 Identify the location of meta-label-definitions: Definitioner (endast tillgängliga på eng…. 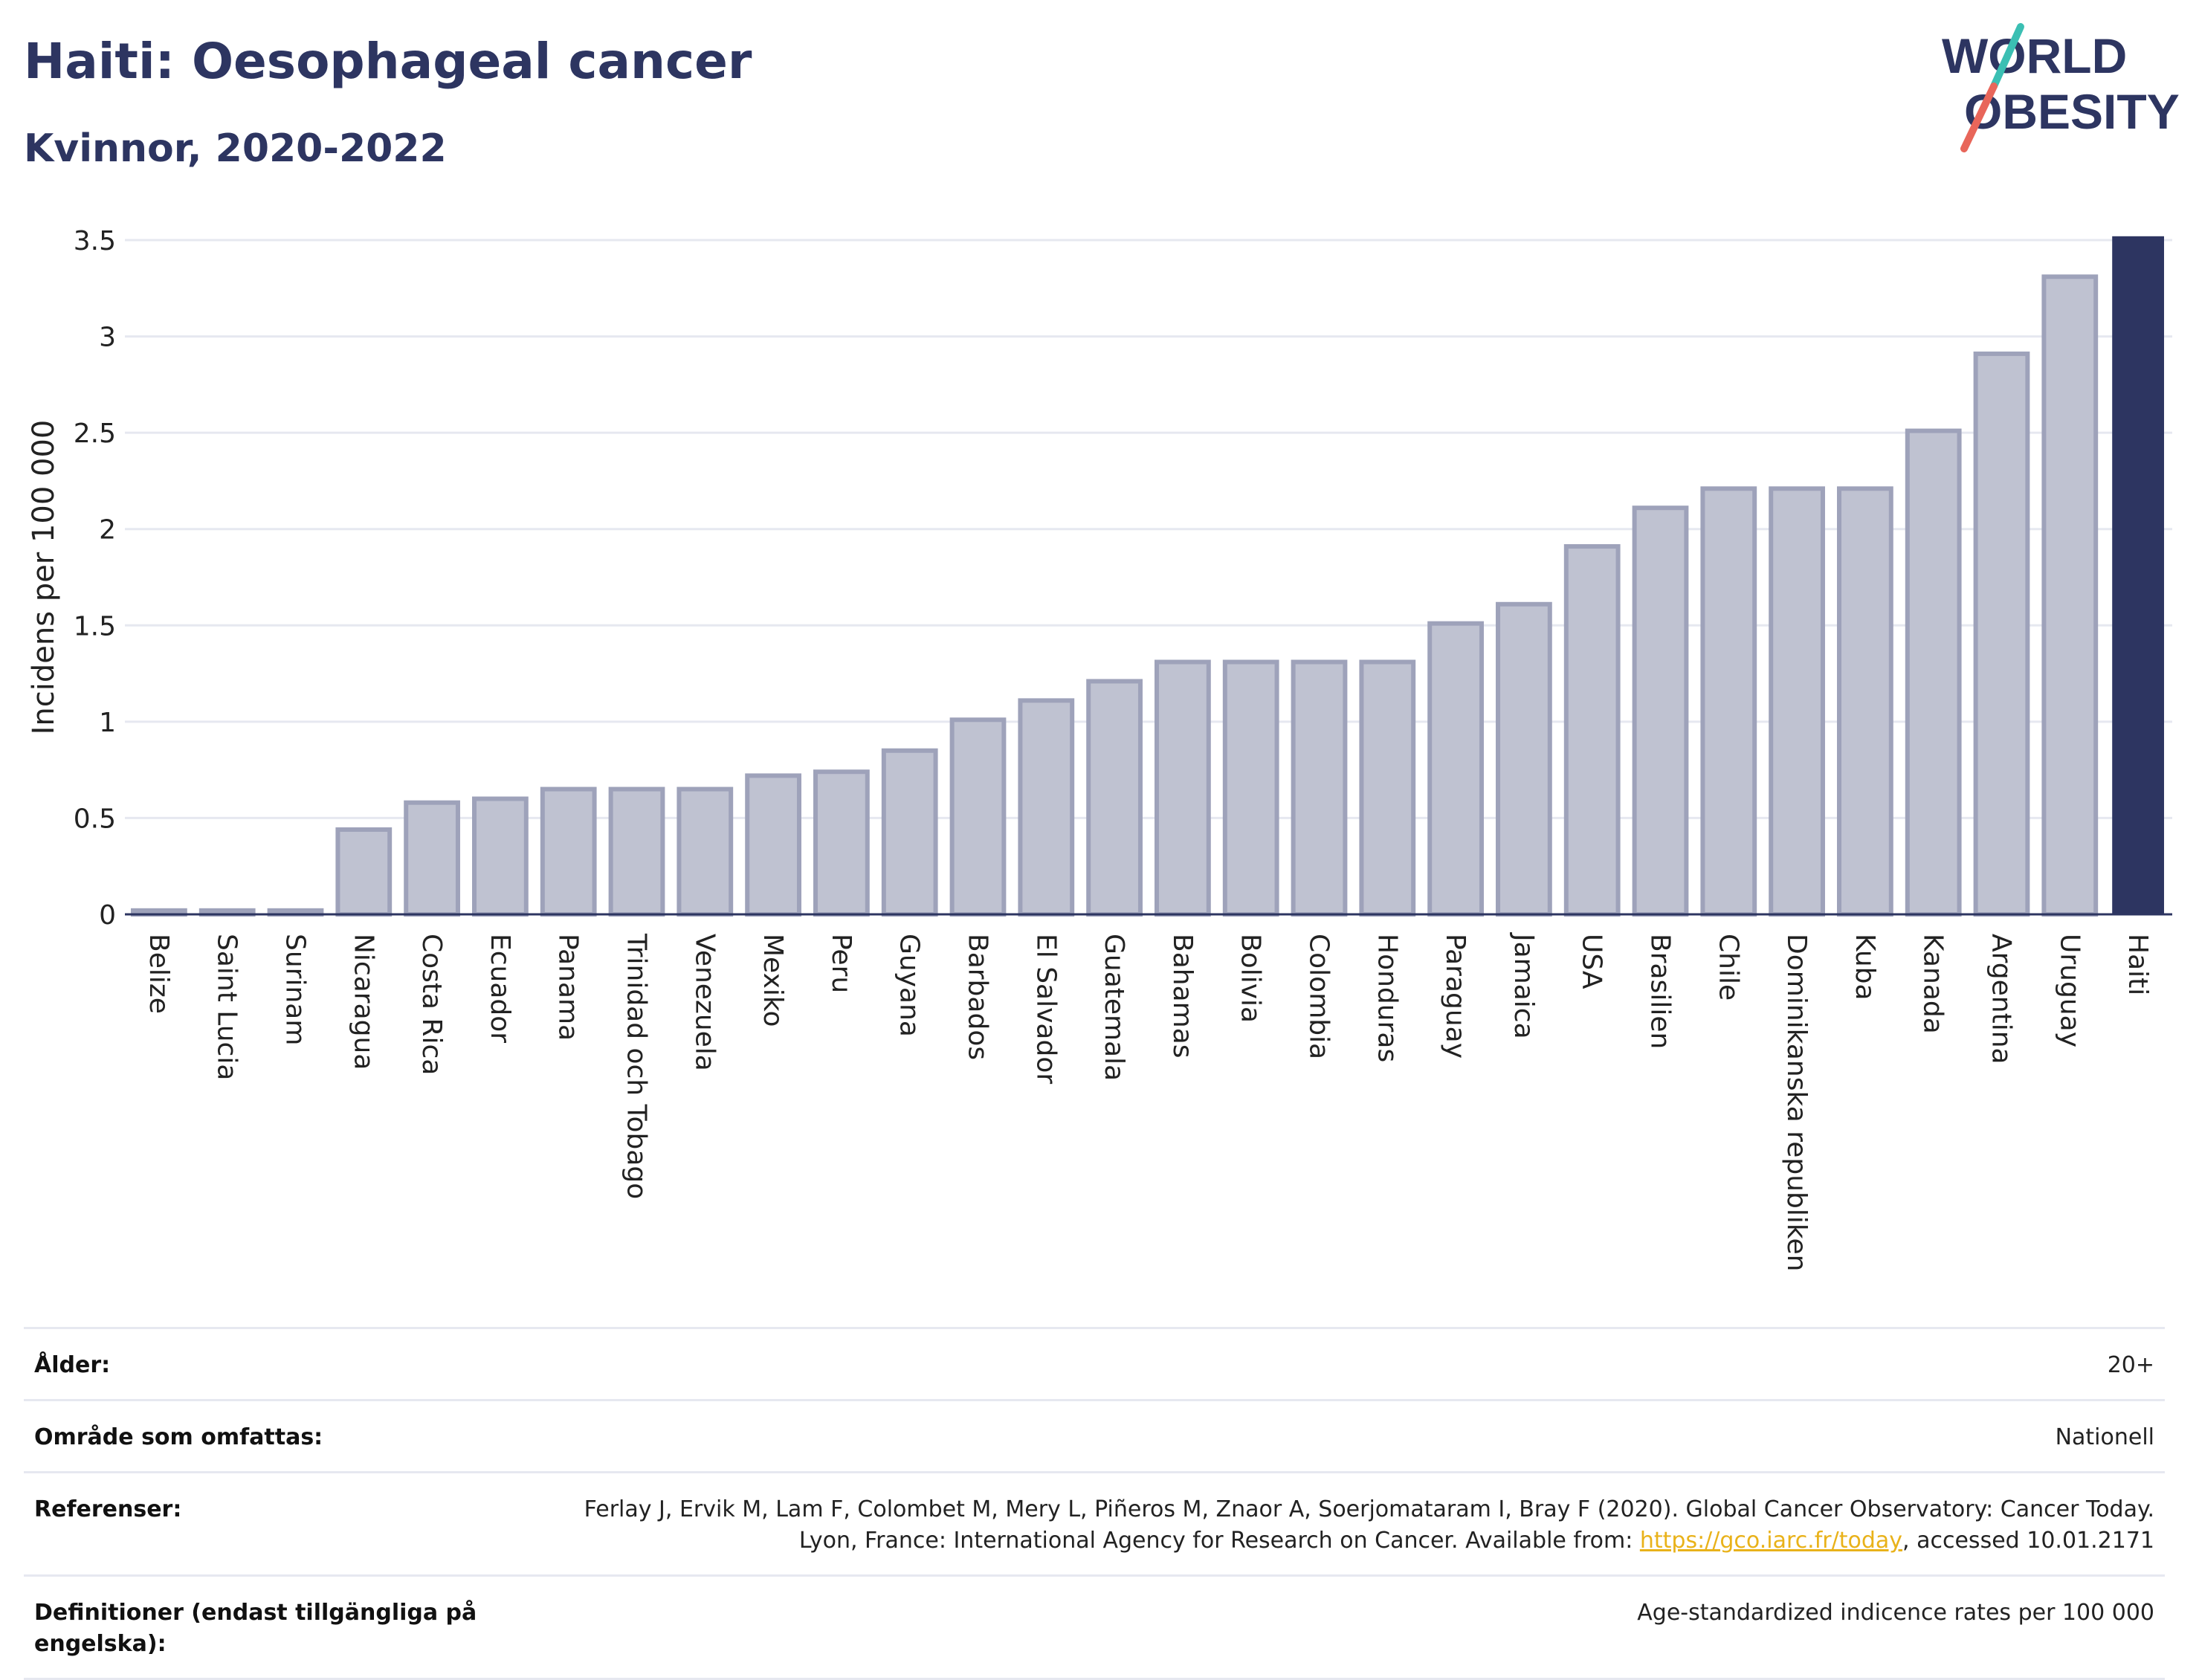
(255, 1628).